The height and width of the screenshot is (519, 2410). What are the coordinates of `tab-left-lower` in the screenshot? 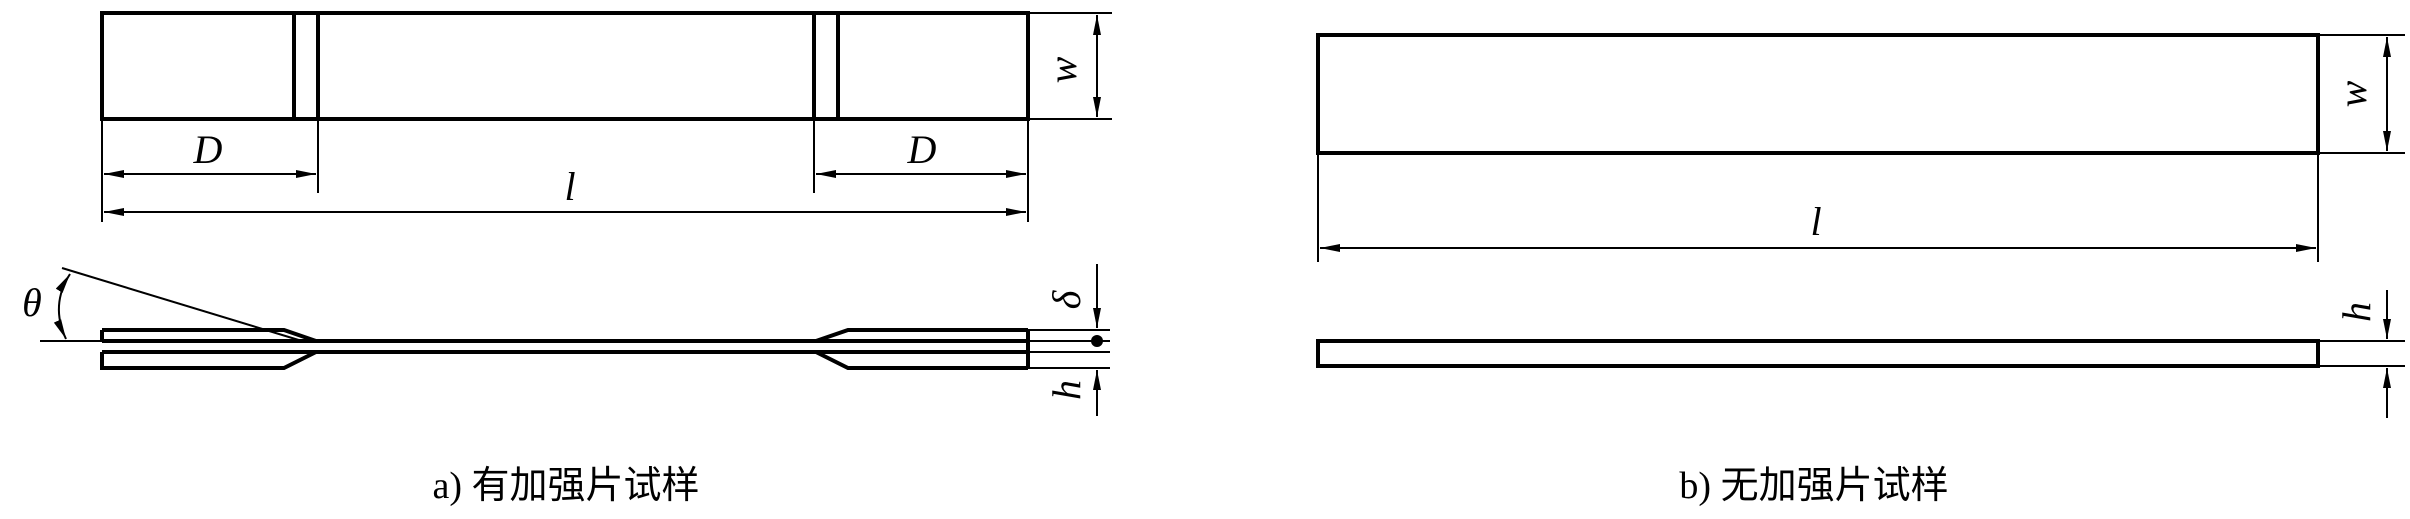 It's located at (208, 360).